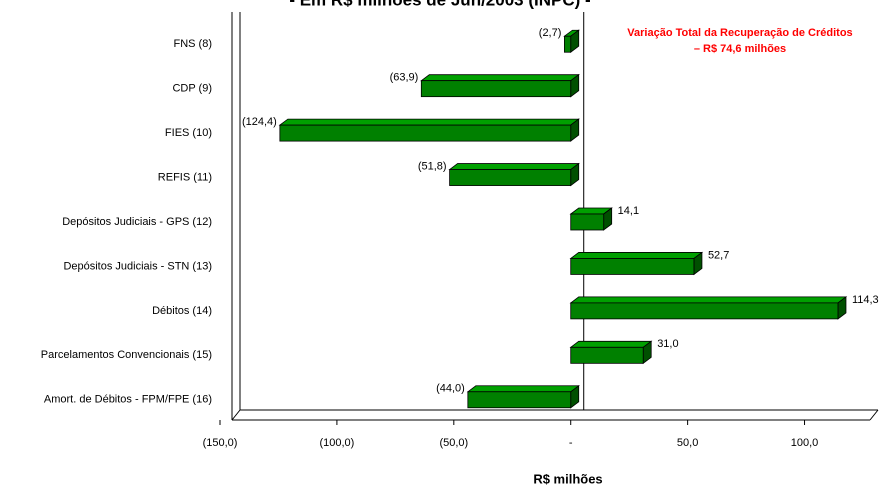 This screenshot has width=881, height=488. I want to click on value-label: (124,4), so click(259, 122).